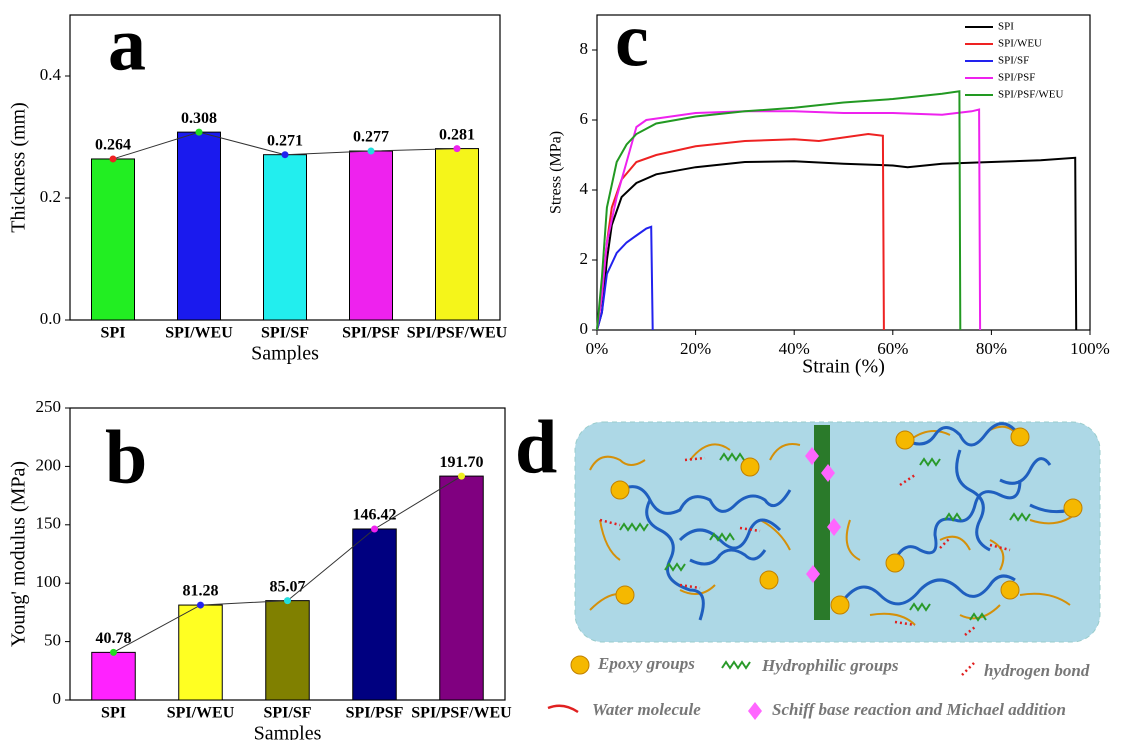  I want to click on value-label: 85.07, so click(288, 586).